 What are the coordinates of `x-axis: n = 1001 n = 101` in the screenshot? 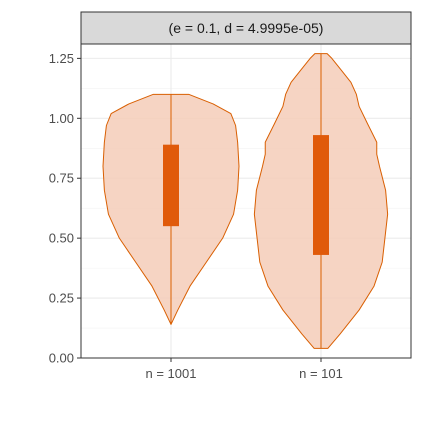 It's located at (244, 369).